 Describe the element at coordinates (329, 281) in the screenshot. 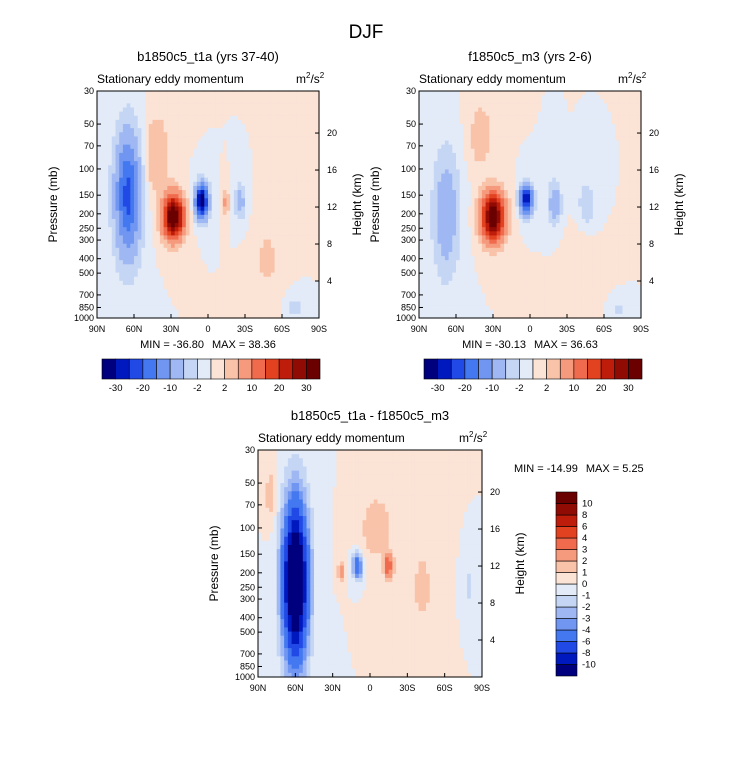

I see `height-tick-label: 4` at that location.